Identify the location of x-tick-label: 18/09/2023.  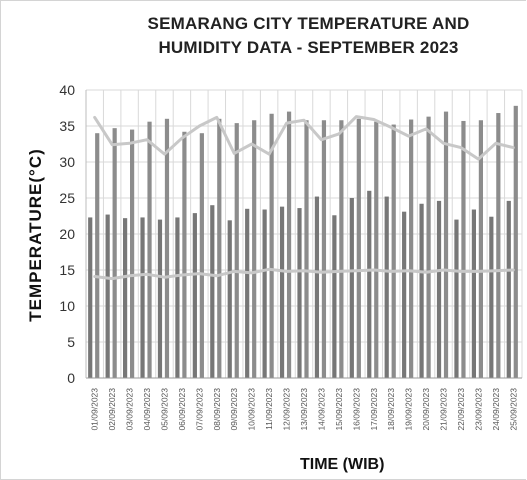
(391, 409).